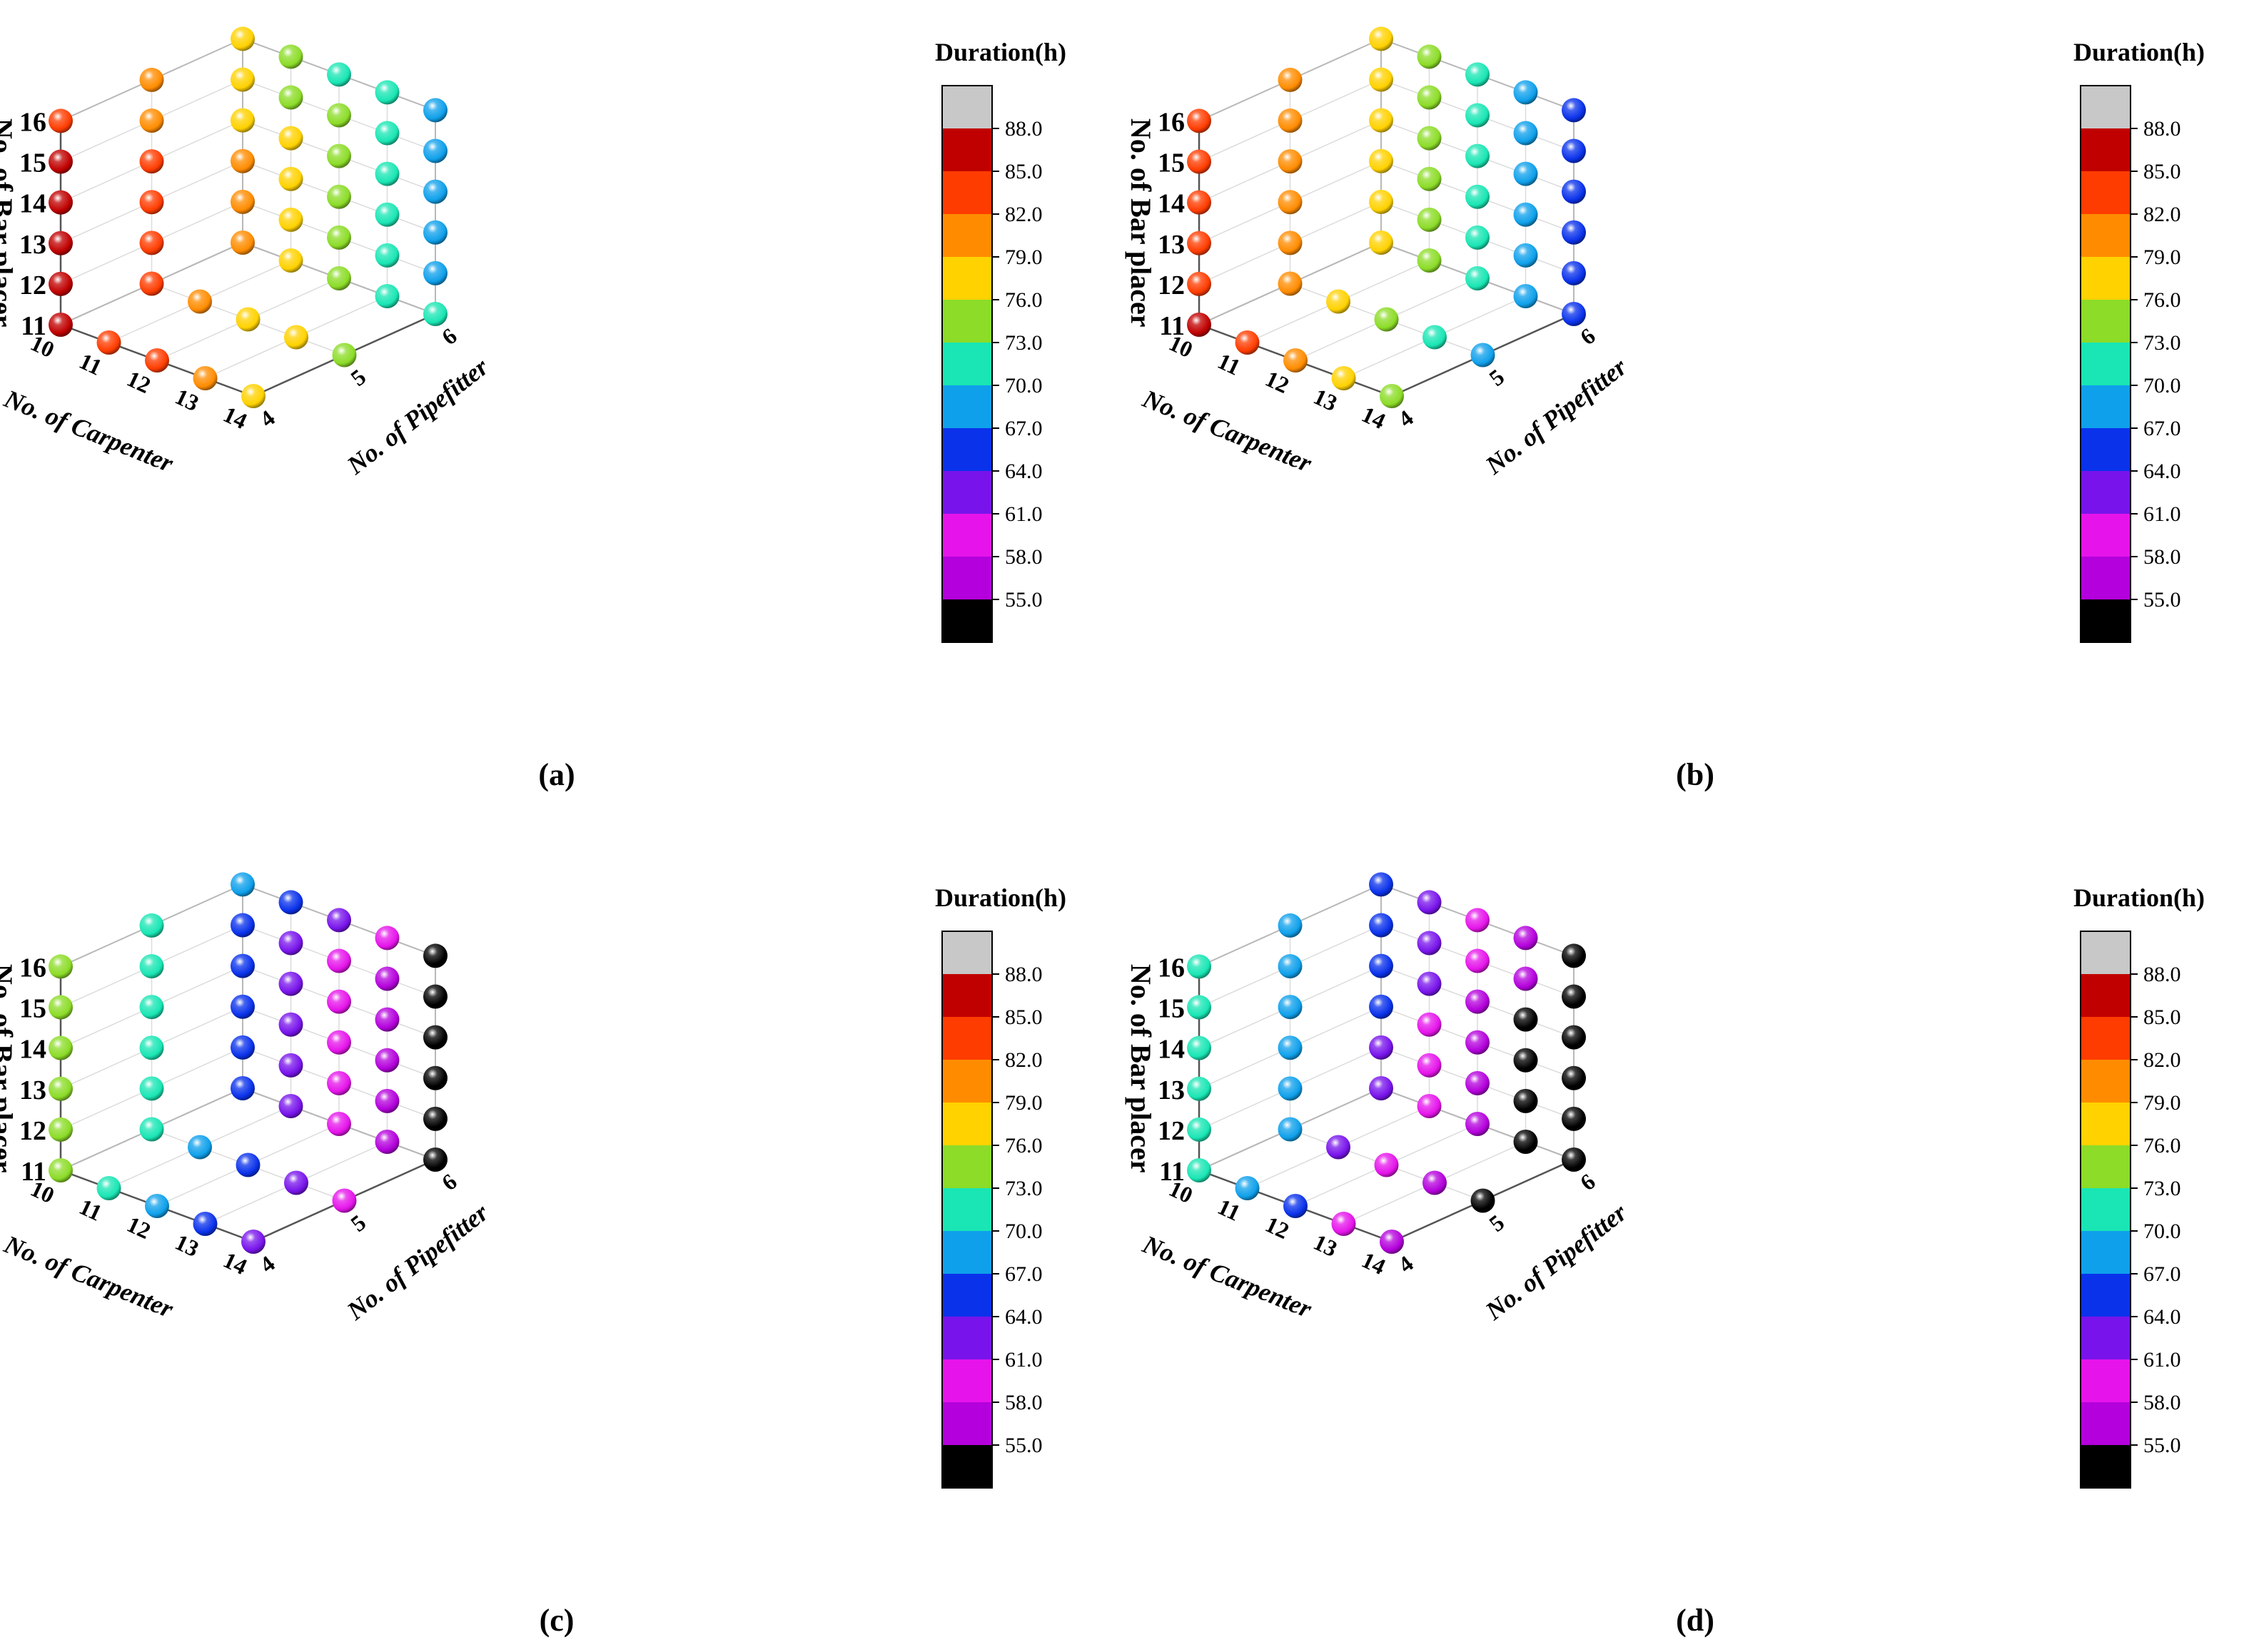  I want to click on colorbar-title: Duration(h), so click(1001, 897).